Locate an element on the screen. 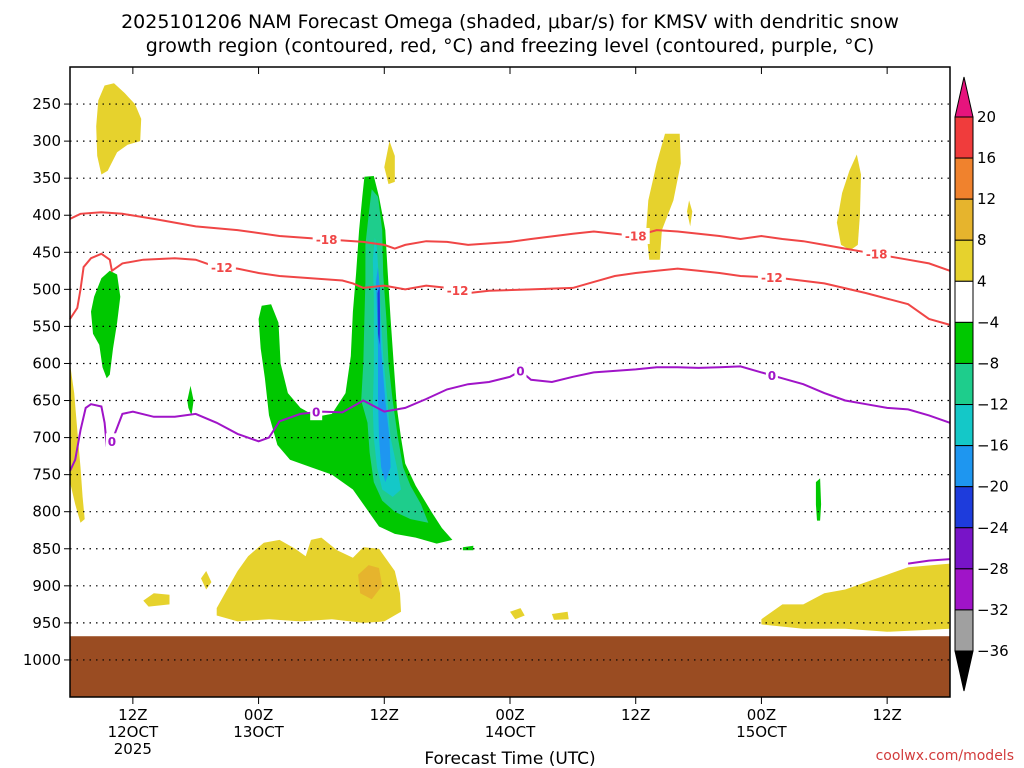 The image size is (1024, 768). x-tick-label-0-3: 2025 is located at coordinates (133, 749).